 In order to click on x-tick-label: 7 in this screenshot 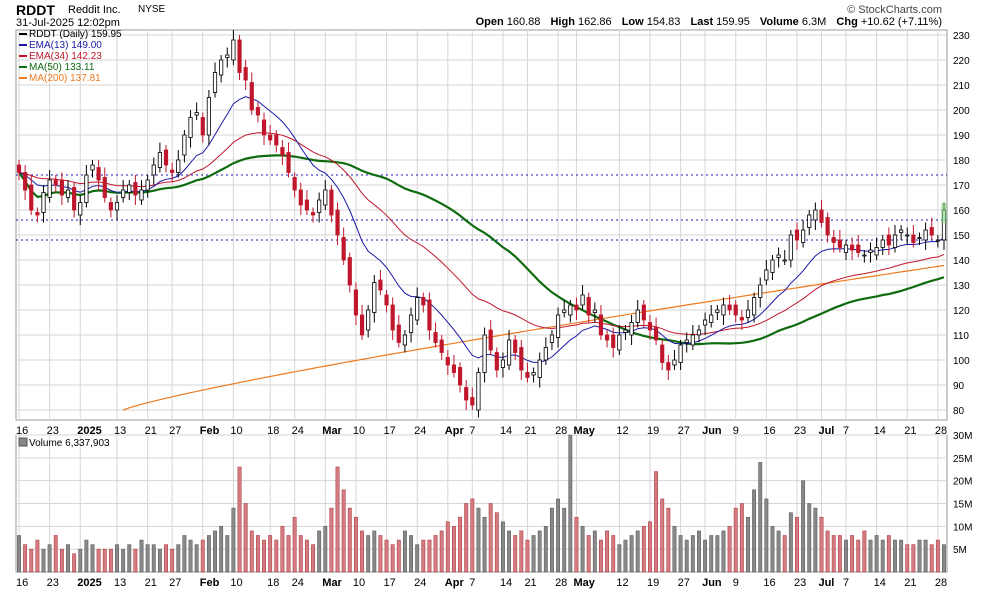, I will do `click(472, 431)`.